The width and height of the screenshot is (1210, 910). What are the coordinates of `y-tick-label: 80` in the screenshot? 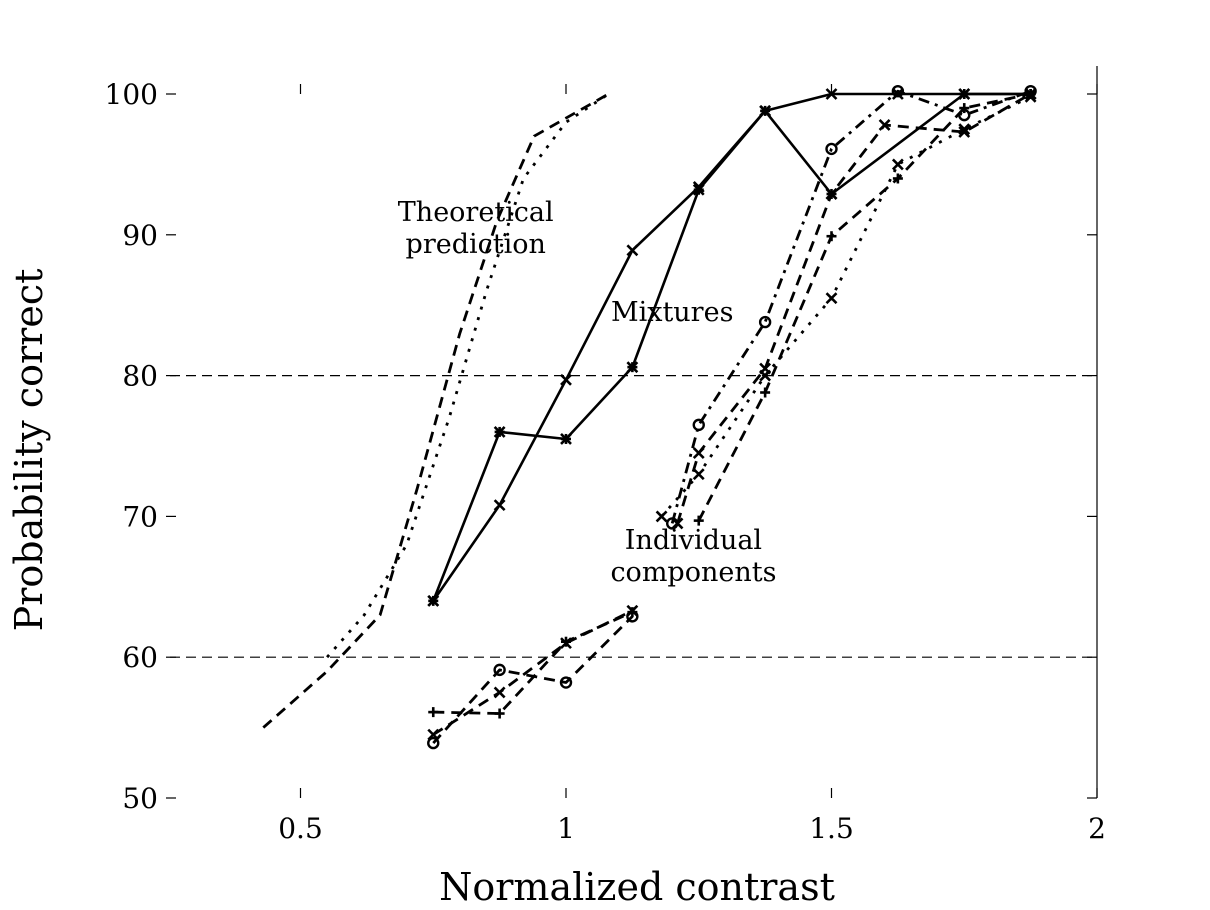 It's located at (140, 376).